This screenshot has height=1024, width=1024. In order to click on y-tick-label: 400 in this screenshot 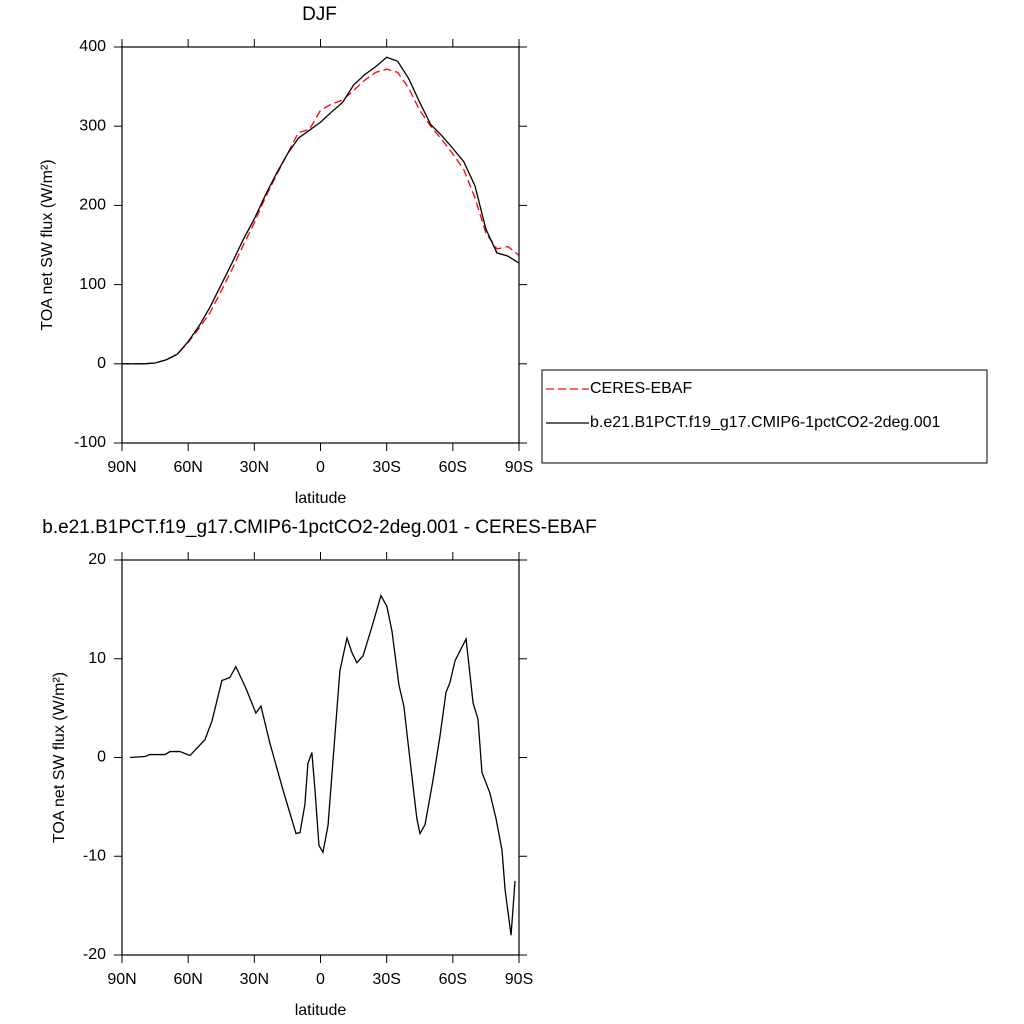, I will do `click(92, 46)`.